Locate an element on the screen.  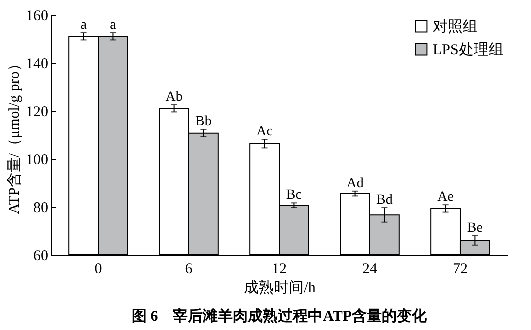
legend-label: 对照组 is located at coordinates (455, 27).